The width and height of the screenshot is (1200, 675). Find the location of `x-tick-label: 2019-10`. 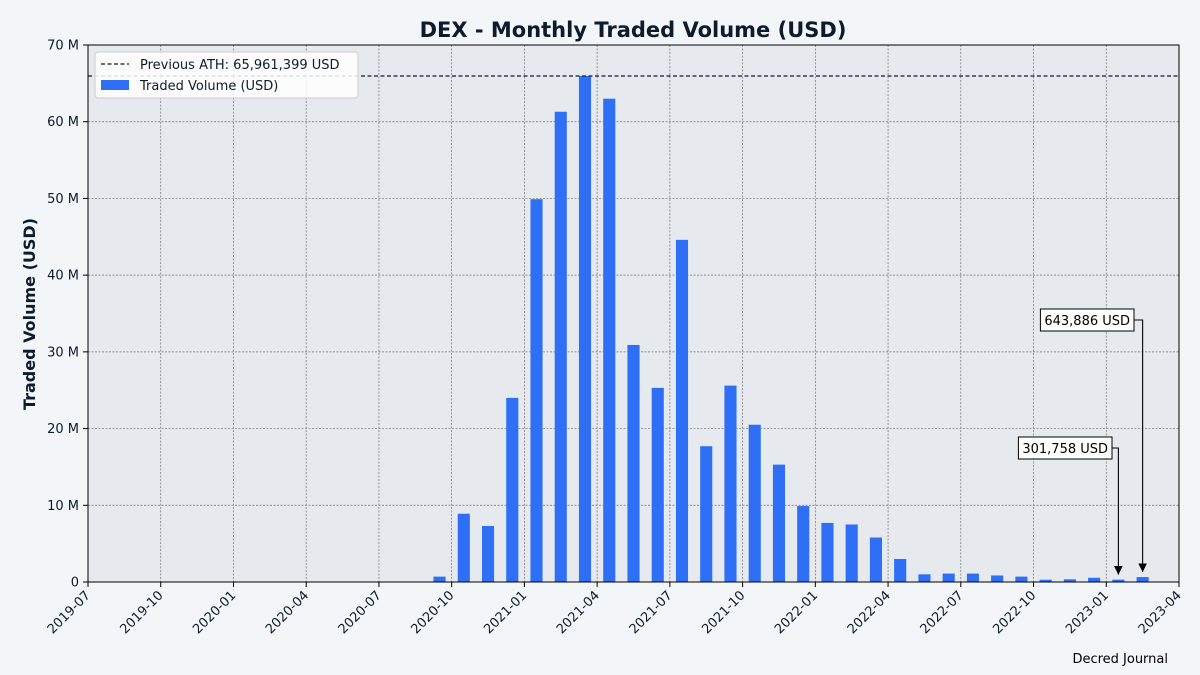

x-tick-label: 2019-10 is located at coordinates (142, 612).